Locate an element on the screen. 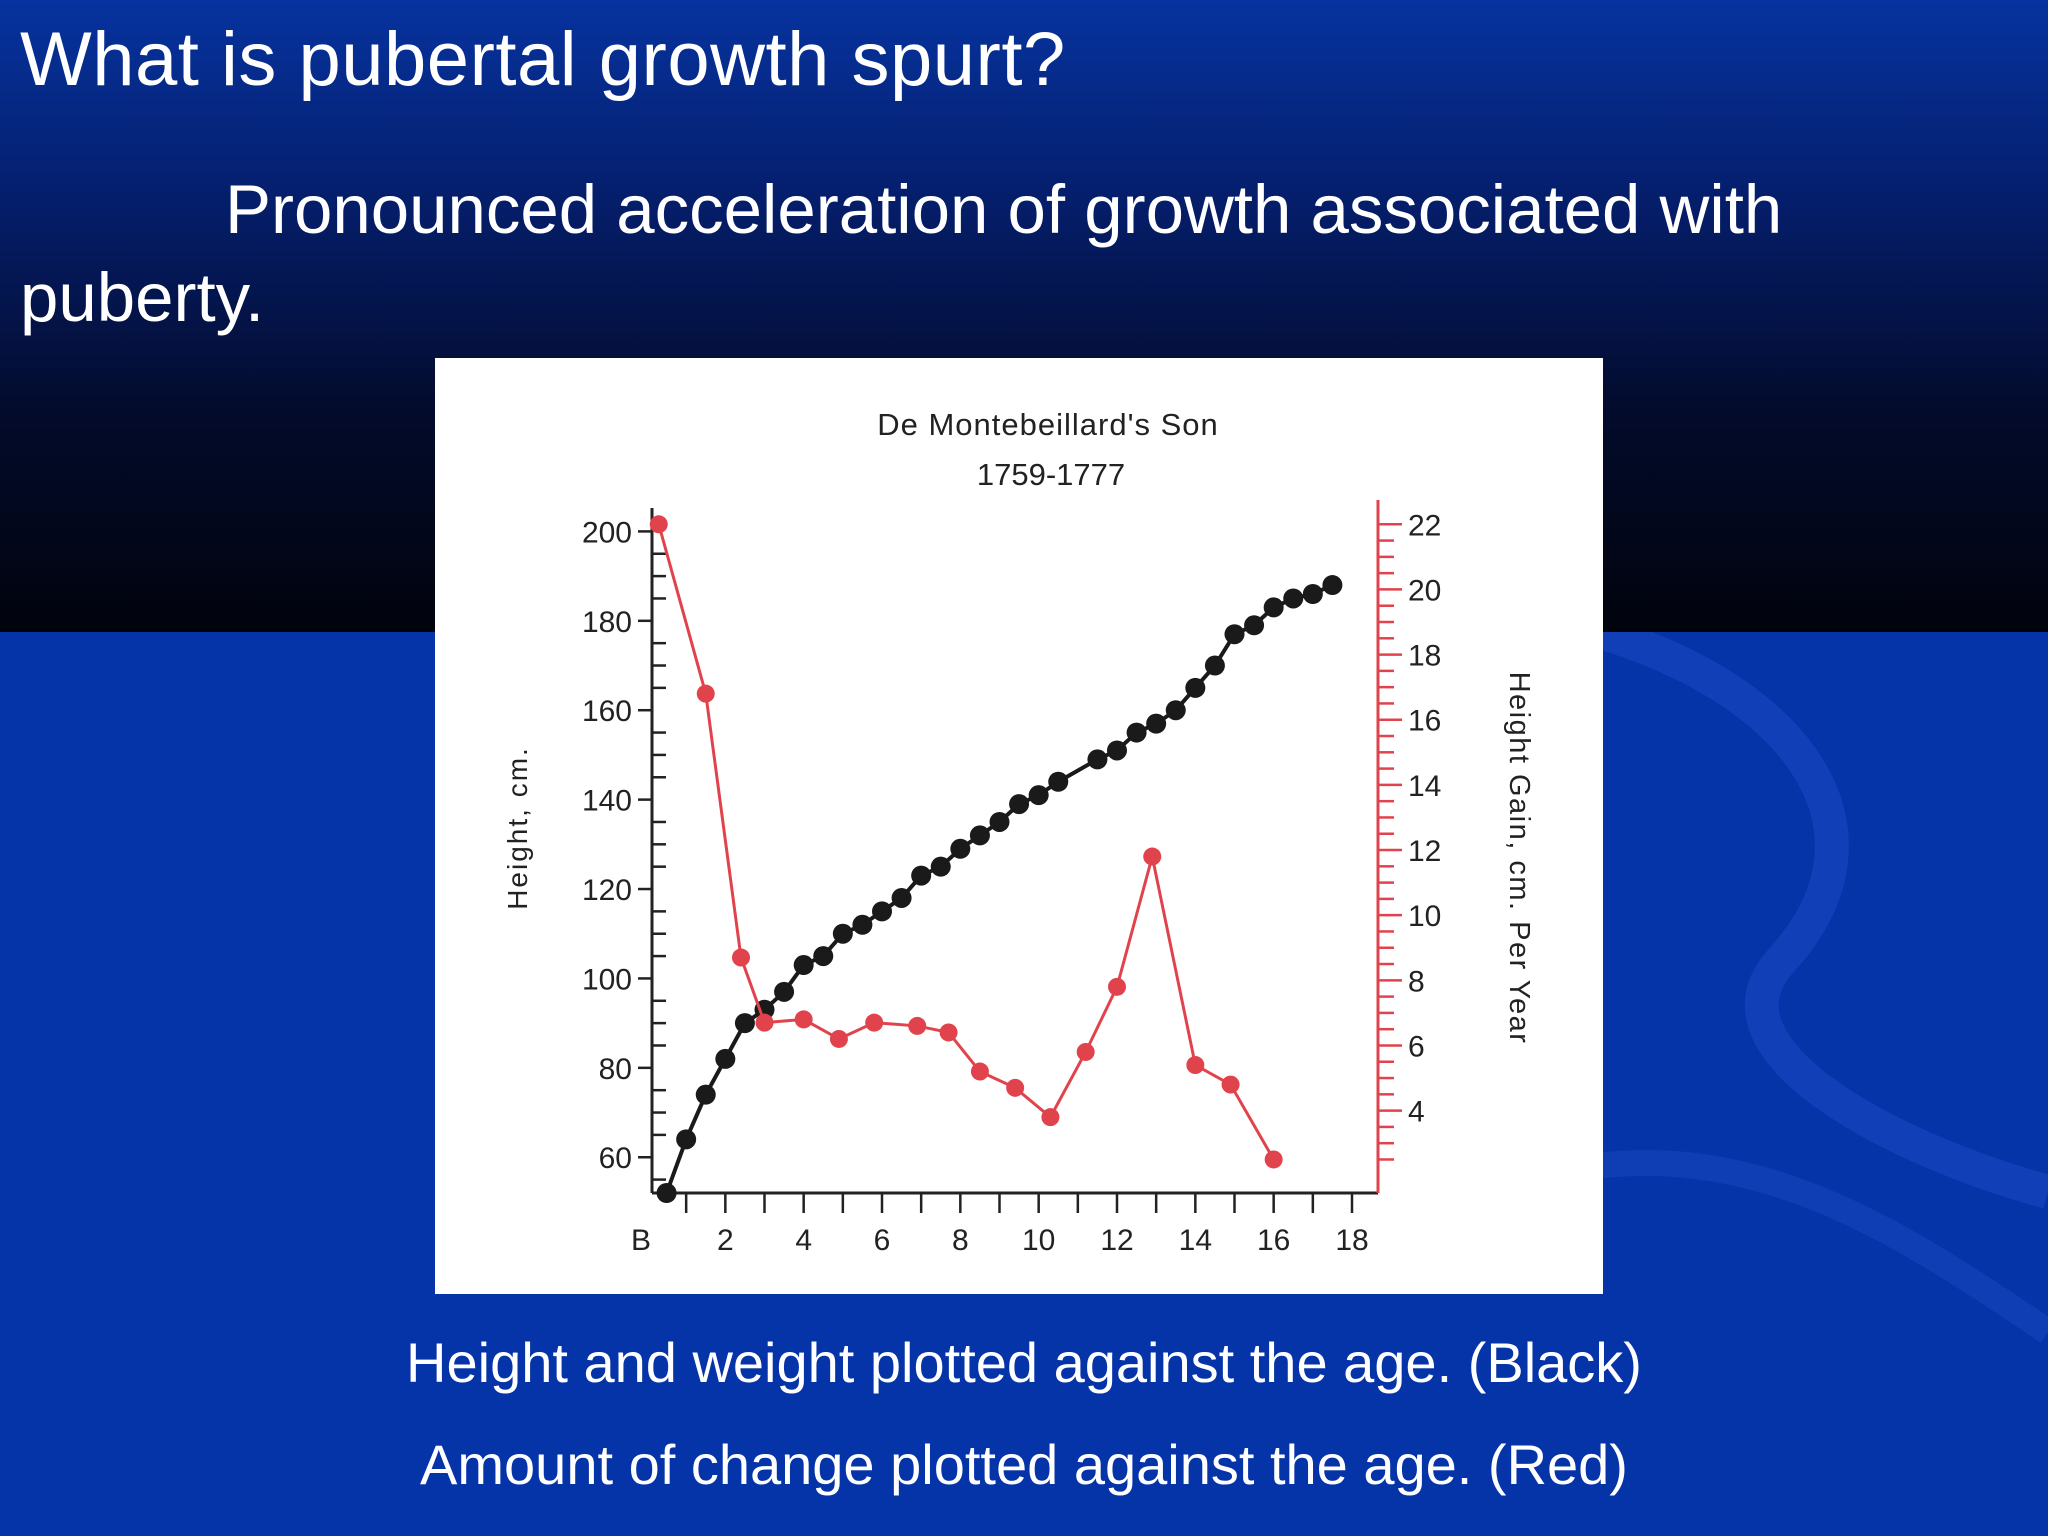  y-axis-label: Height, cm. is located at coordinates (517, 828).